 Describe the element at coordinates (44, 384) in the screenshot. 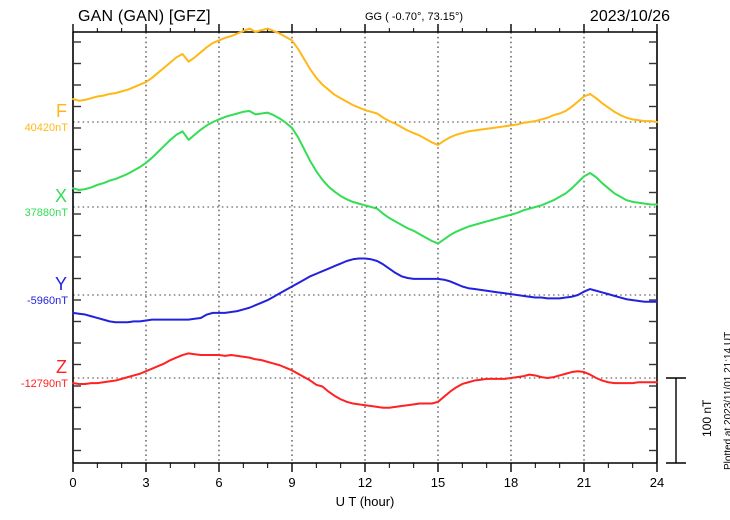

I see `component-baseline-z: -12790nT` at that location.